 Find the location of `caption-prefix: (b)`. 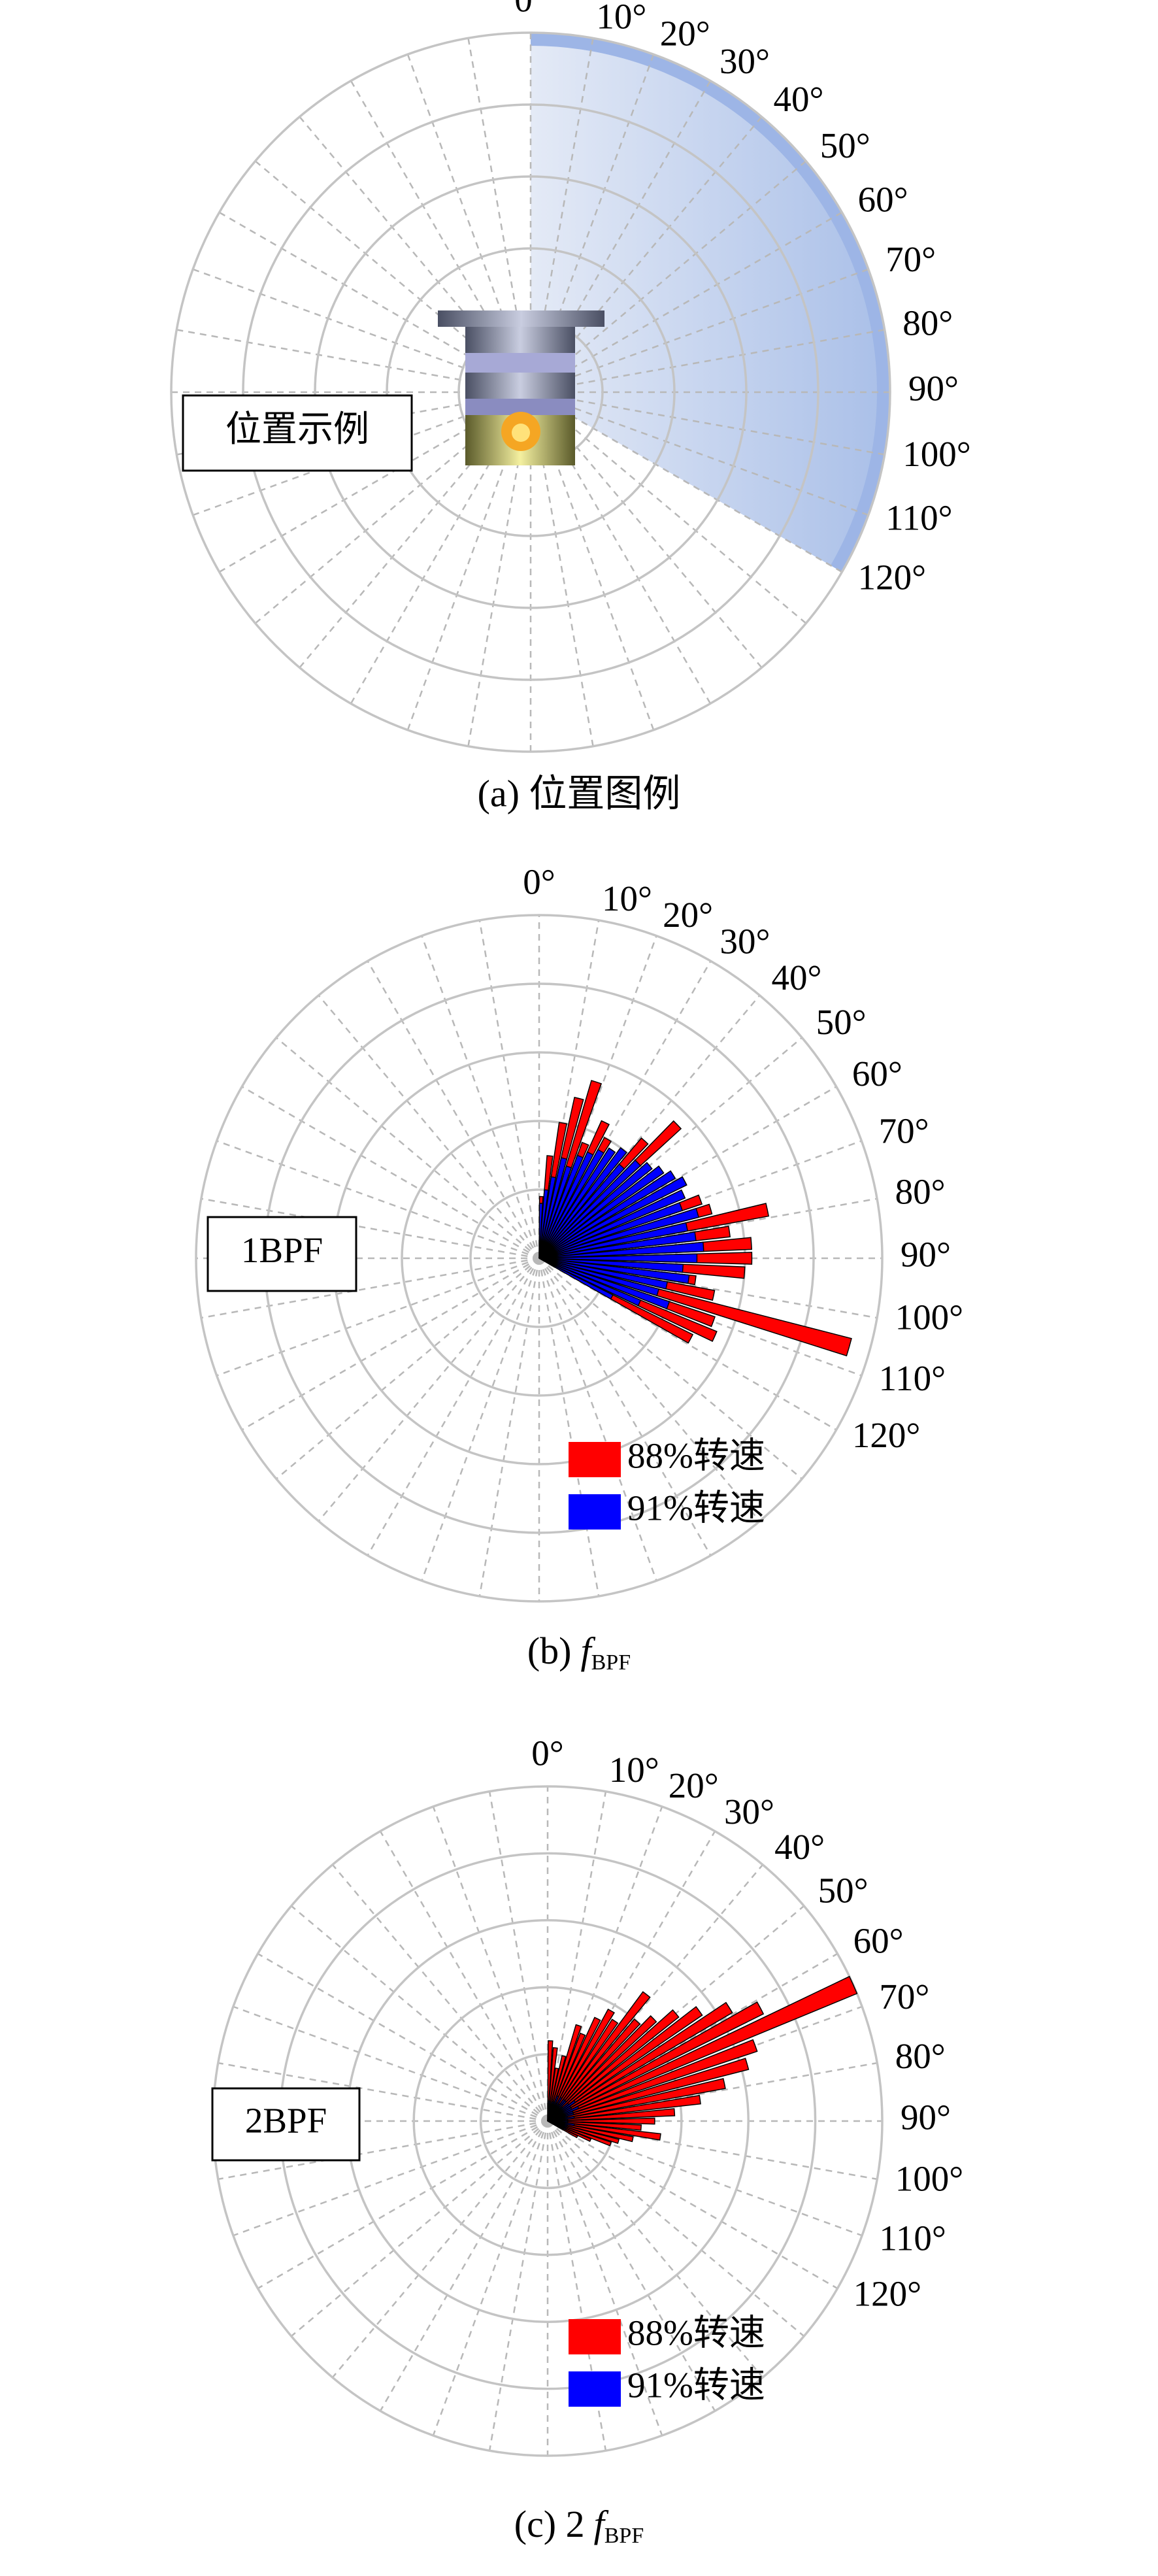

caption-prefix: (b) is located at coordinates (549, 1651).